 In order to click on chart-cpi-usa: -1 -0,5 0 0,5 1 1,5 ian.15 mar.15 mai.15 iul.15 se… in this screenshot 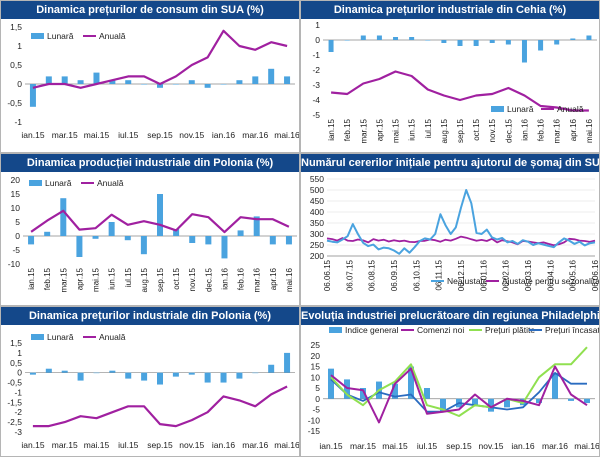, I will do `click(153, 81)`.